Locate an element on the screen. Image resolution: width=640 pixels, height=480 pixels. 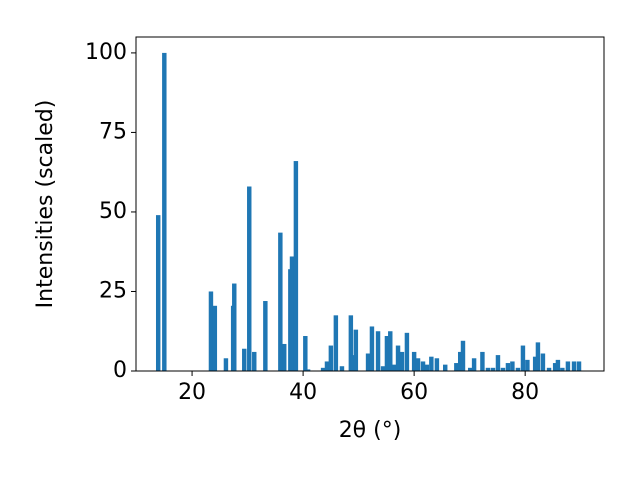
y-tick-label: 50 is located at coordinates (113, 211).